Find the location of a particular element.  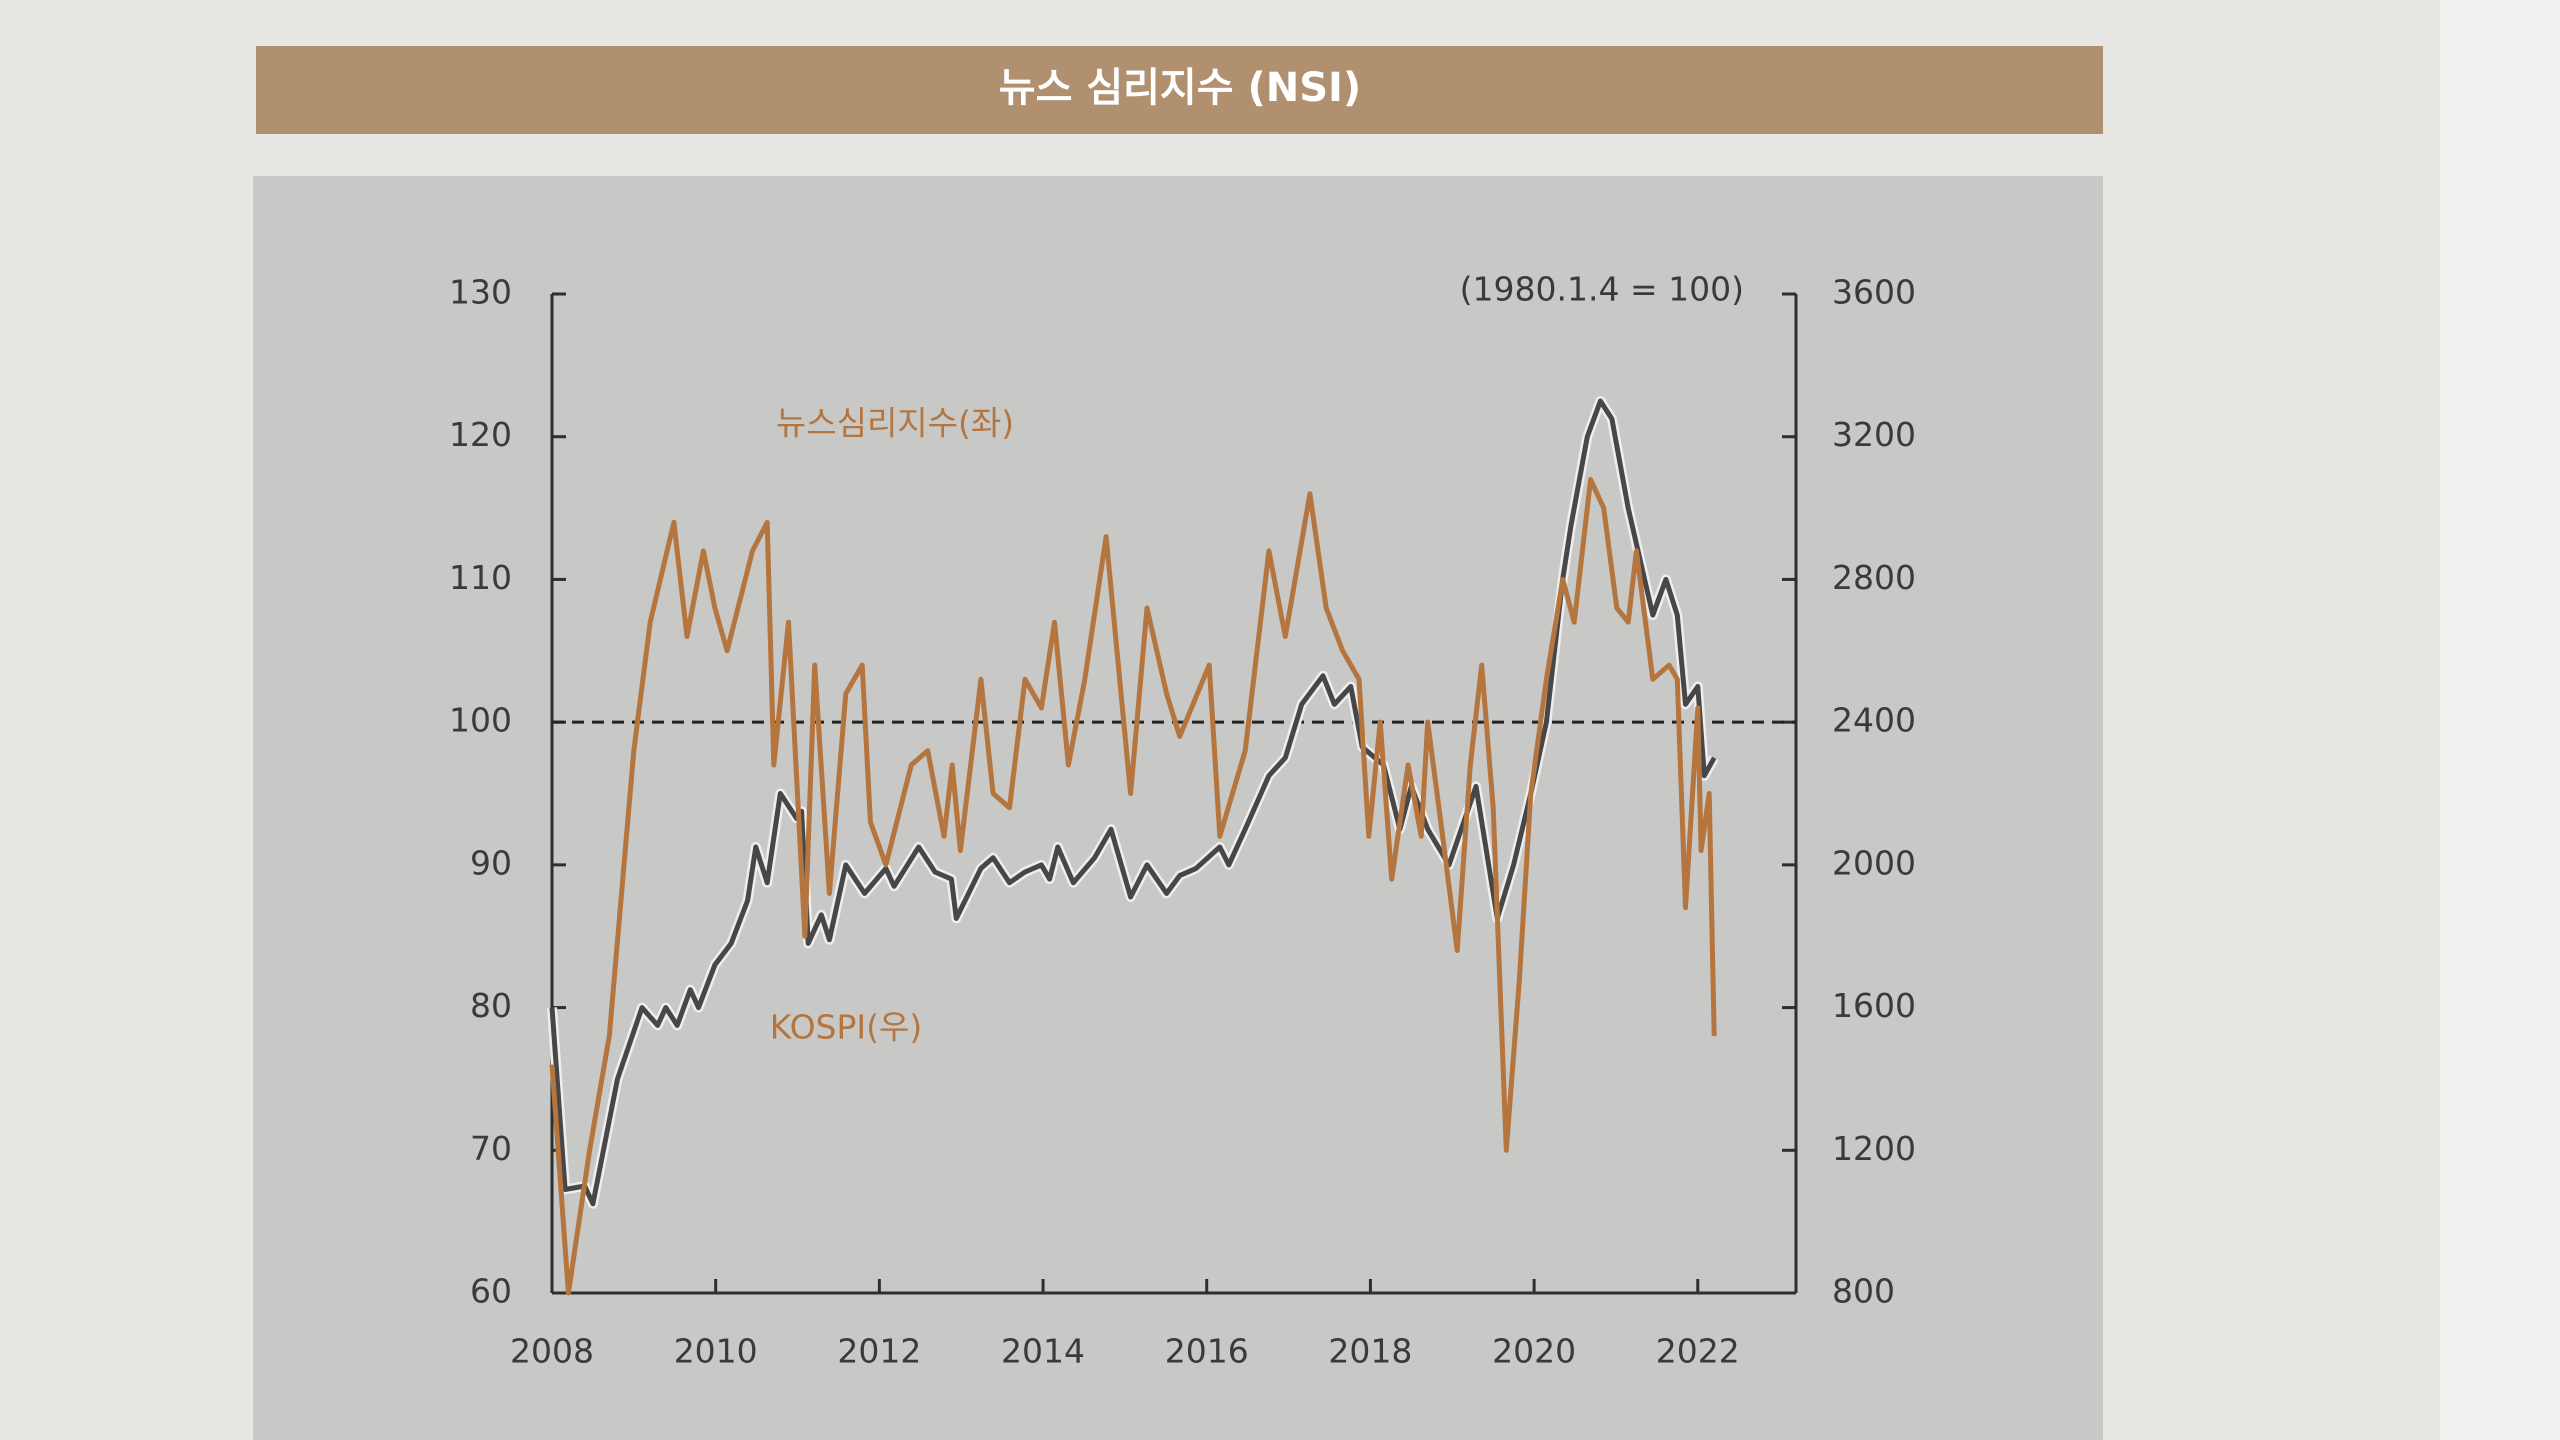

unit-note: (1980.1.4 = 100) is located at coordinates (1602, 289).